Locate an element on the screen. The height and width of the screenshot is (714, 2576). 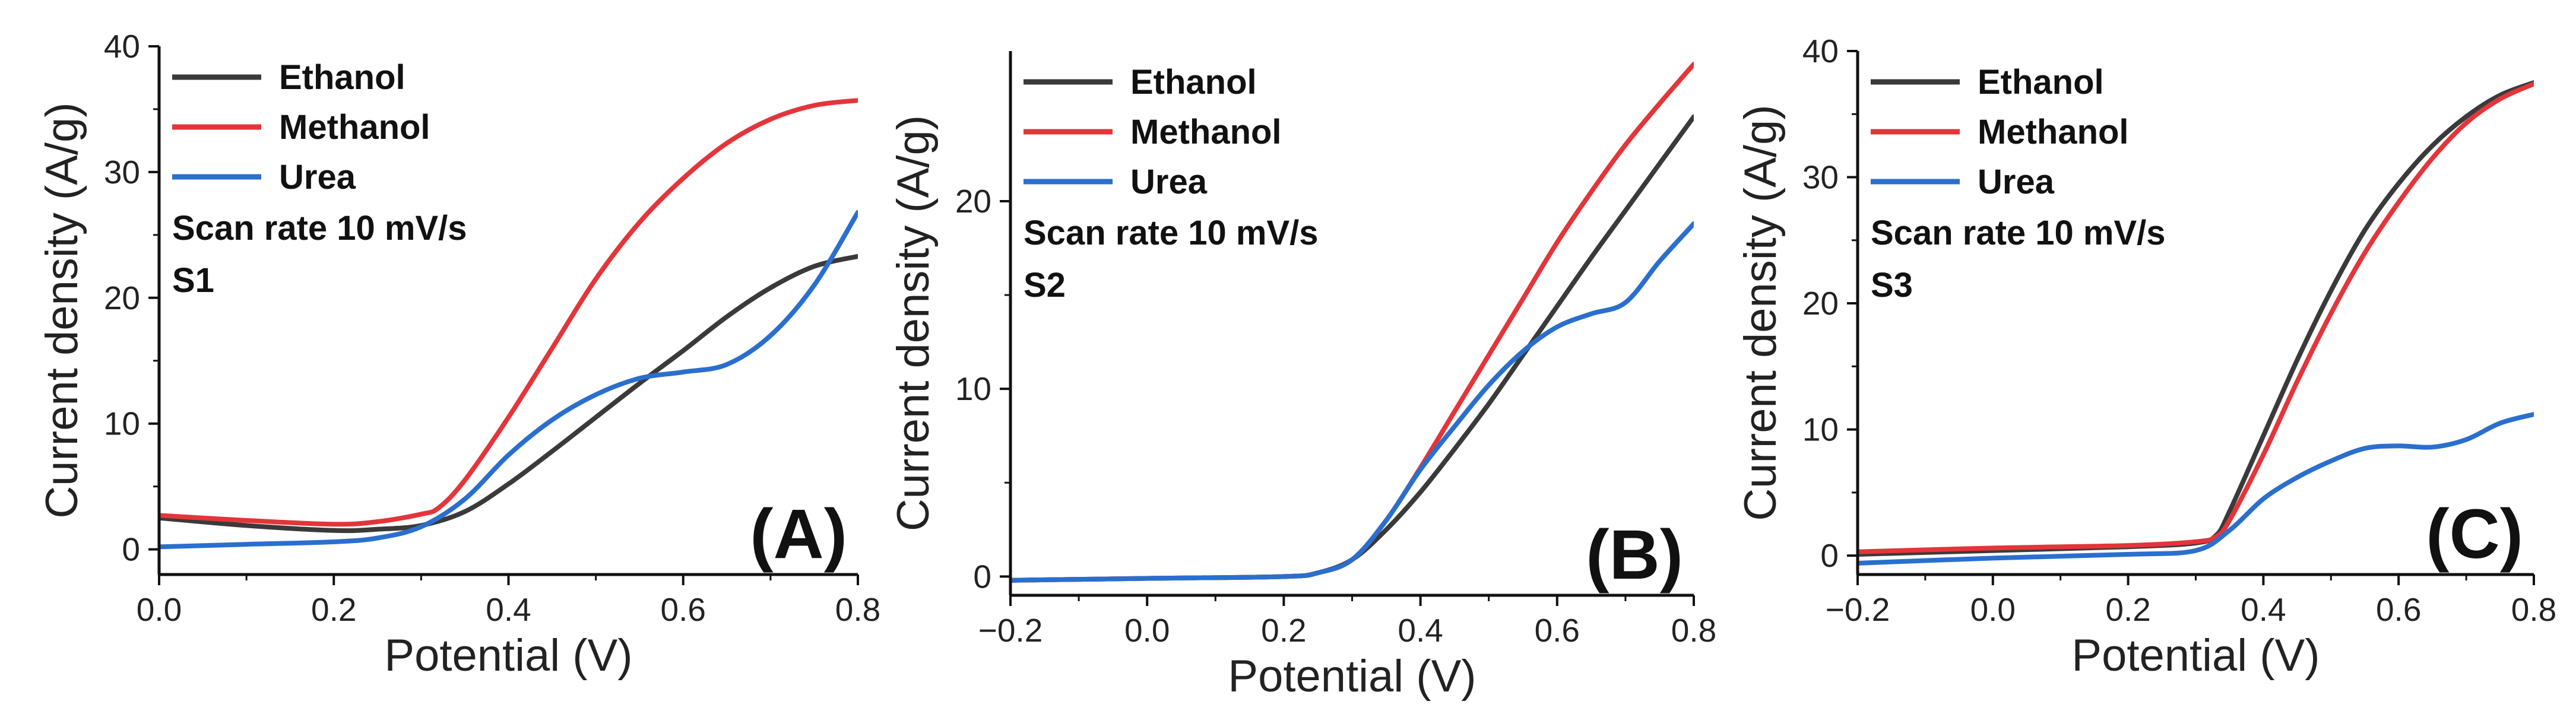
sample-label: S1 is located at coordinates (193, 280).